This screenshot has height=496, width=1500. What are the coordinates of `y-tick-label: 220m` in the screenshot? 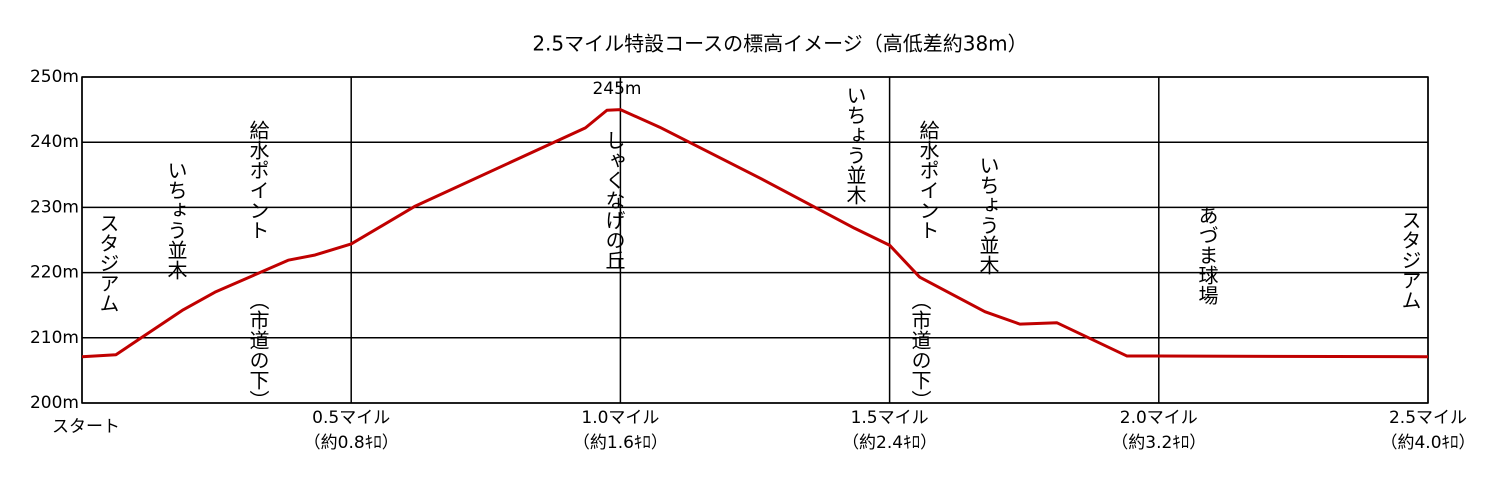 It's located at (54, 273).